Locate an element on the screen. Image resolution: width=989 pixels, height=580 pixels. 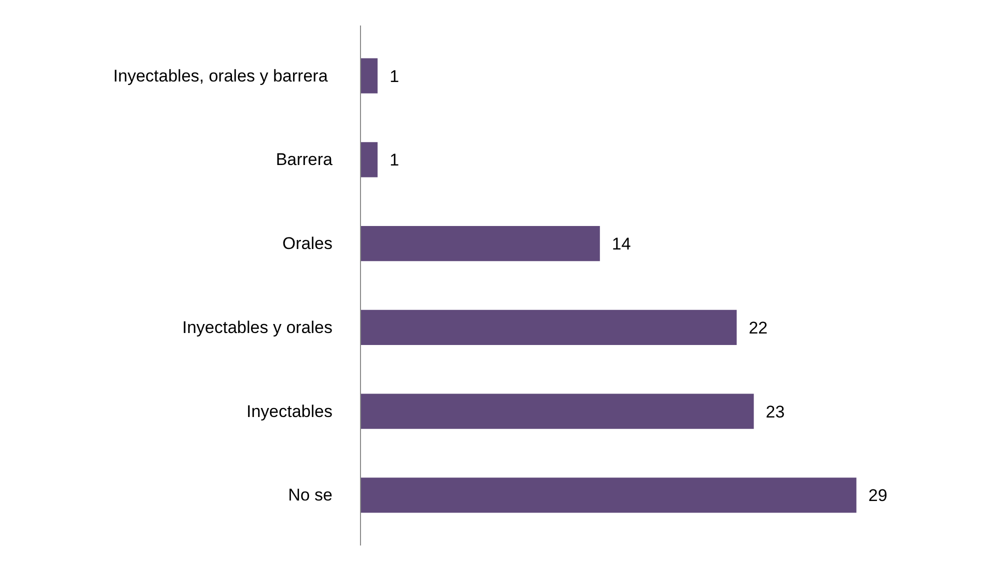
y-tick-label: No se is located at coordinates (310, 495).